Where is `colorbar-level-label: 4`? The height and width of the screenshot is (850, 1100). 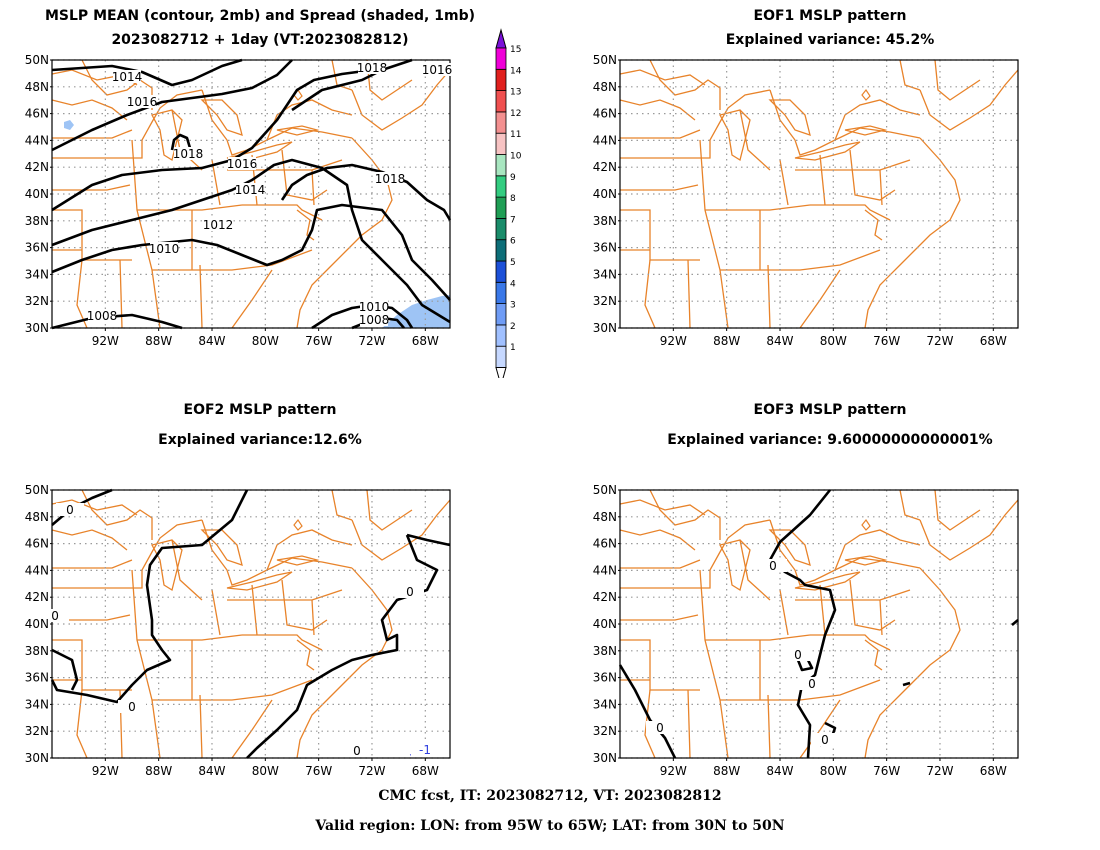
colorbar-level-label: 4 is located at coordinates (513, 284).